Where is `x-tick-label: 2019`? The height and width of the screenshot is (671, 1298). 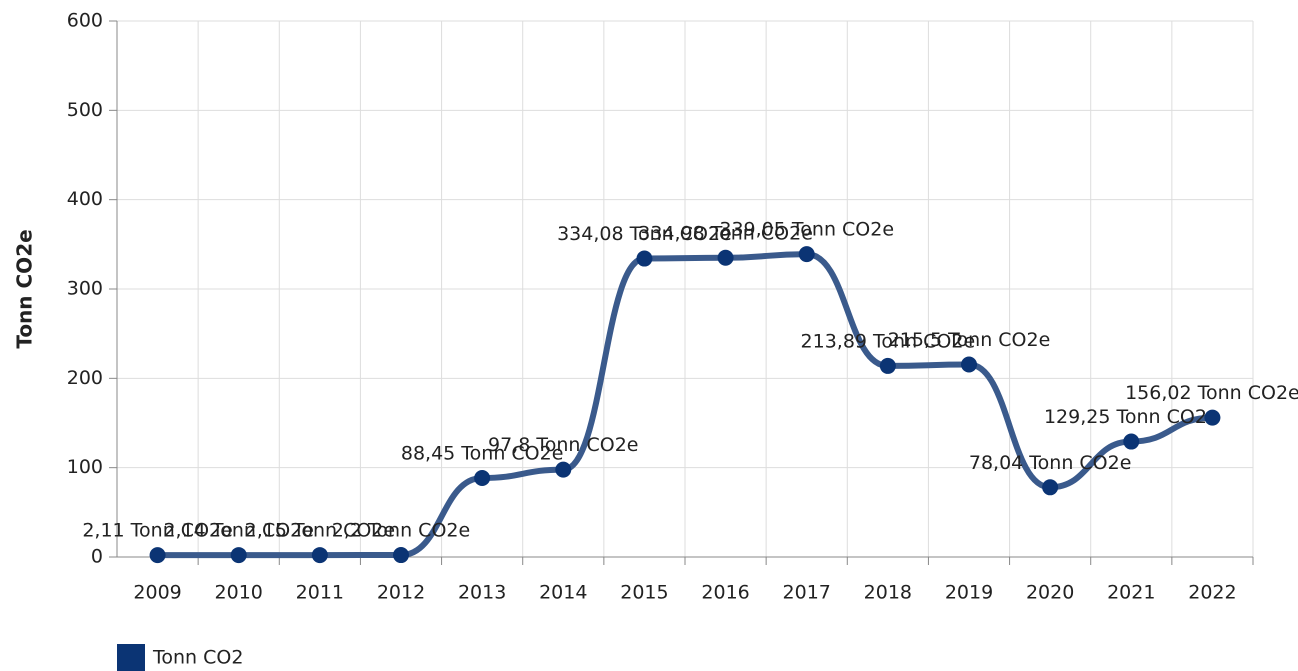
x-tick-label: 2019 is located at coordinates (969, 593).